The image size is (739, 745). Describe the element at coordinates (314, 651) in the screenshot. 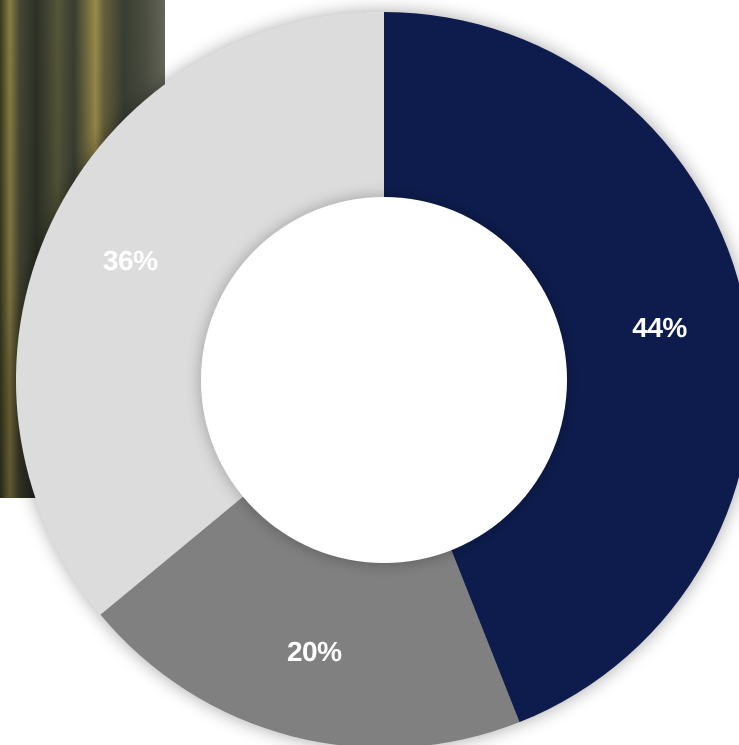

I see `slice-label-1: 20%` at that location.